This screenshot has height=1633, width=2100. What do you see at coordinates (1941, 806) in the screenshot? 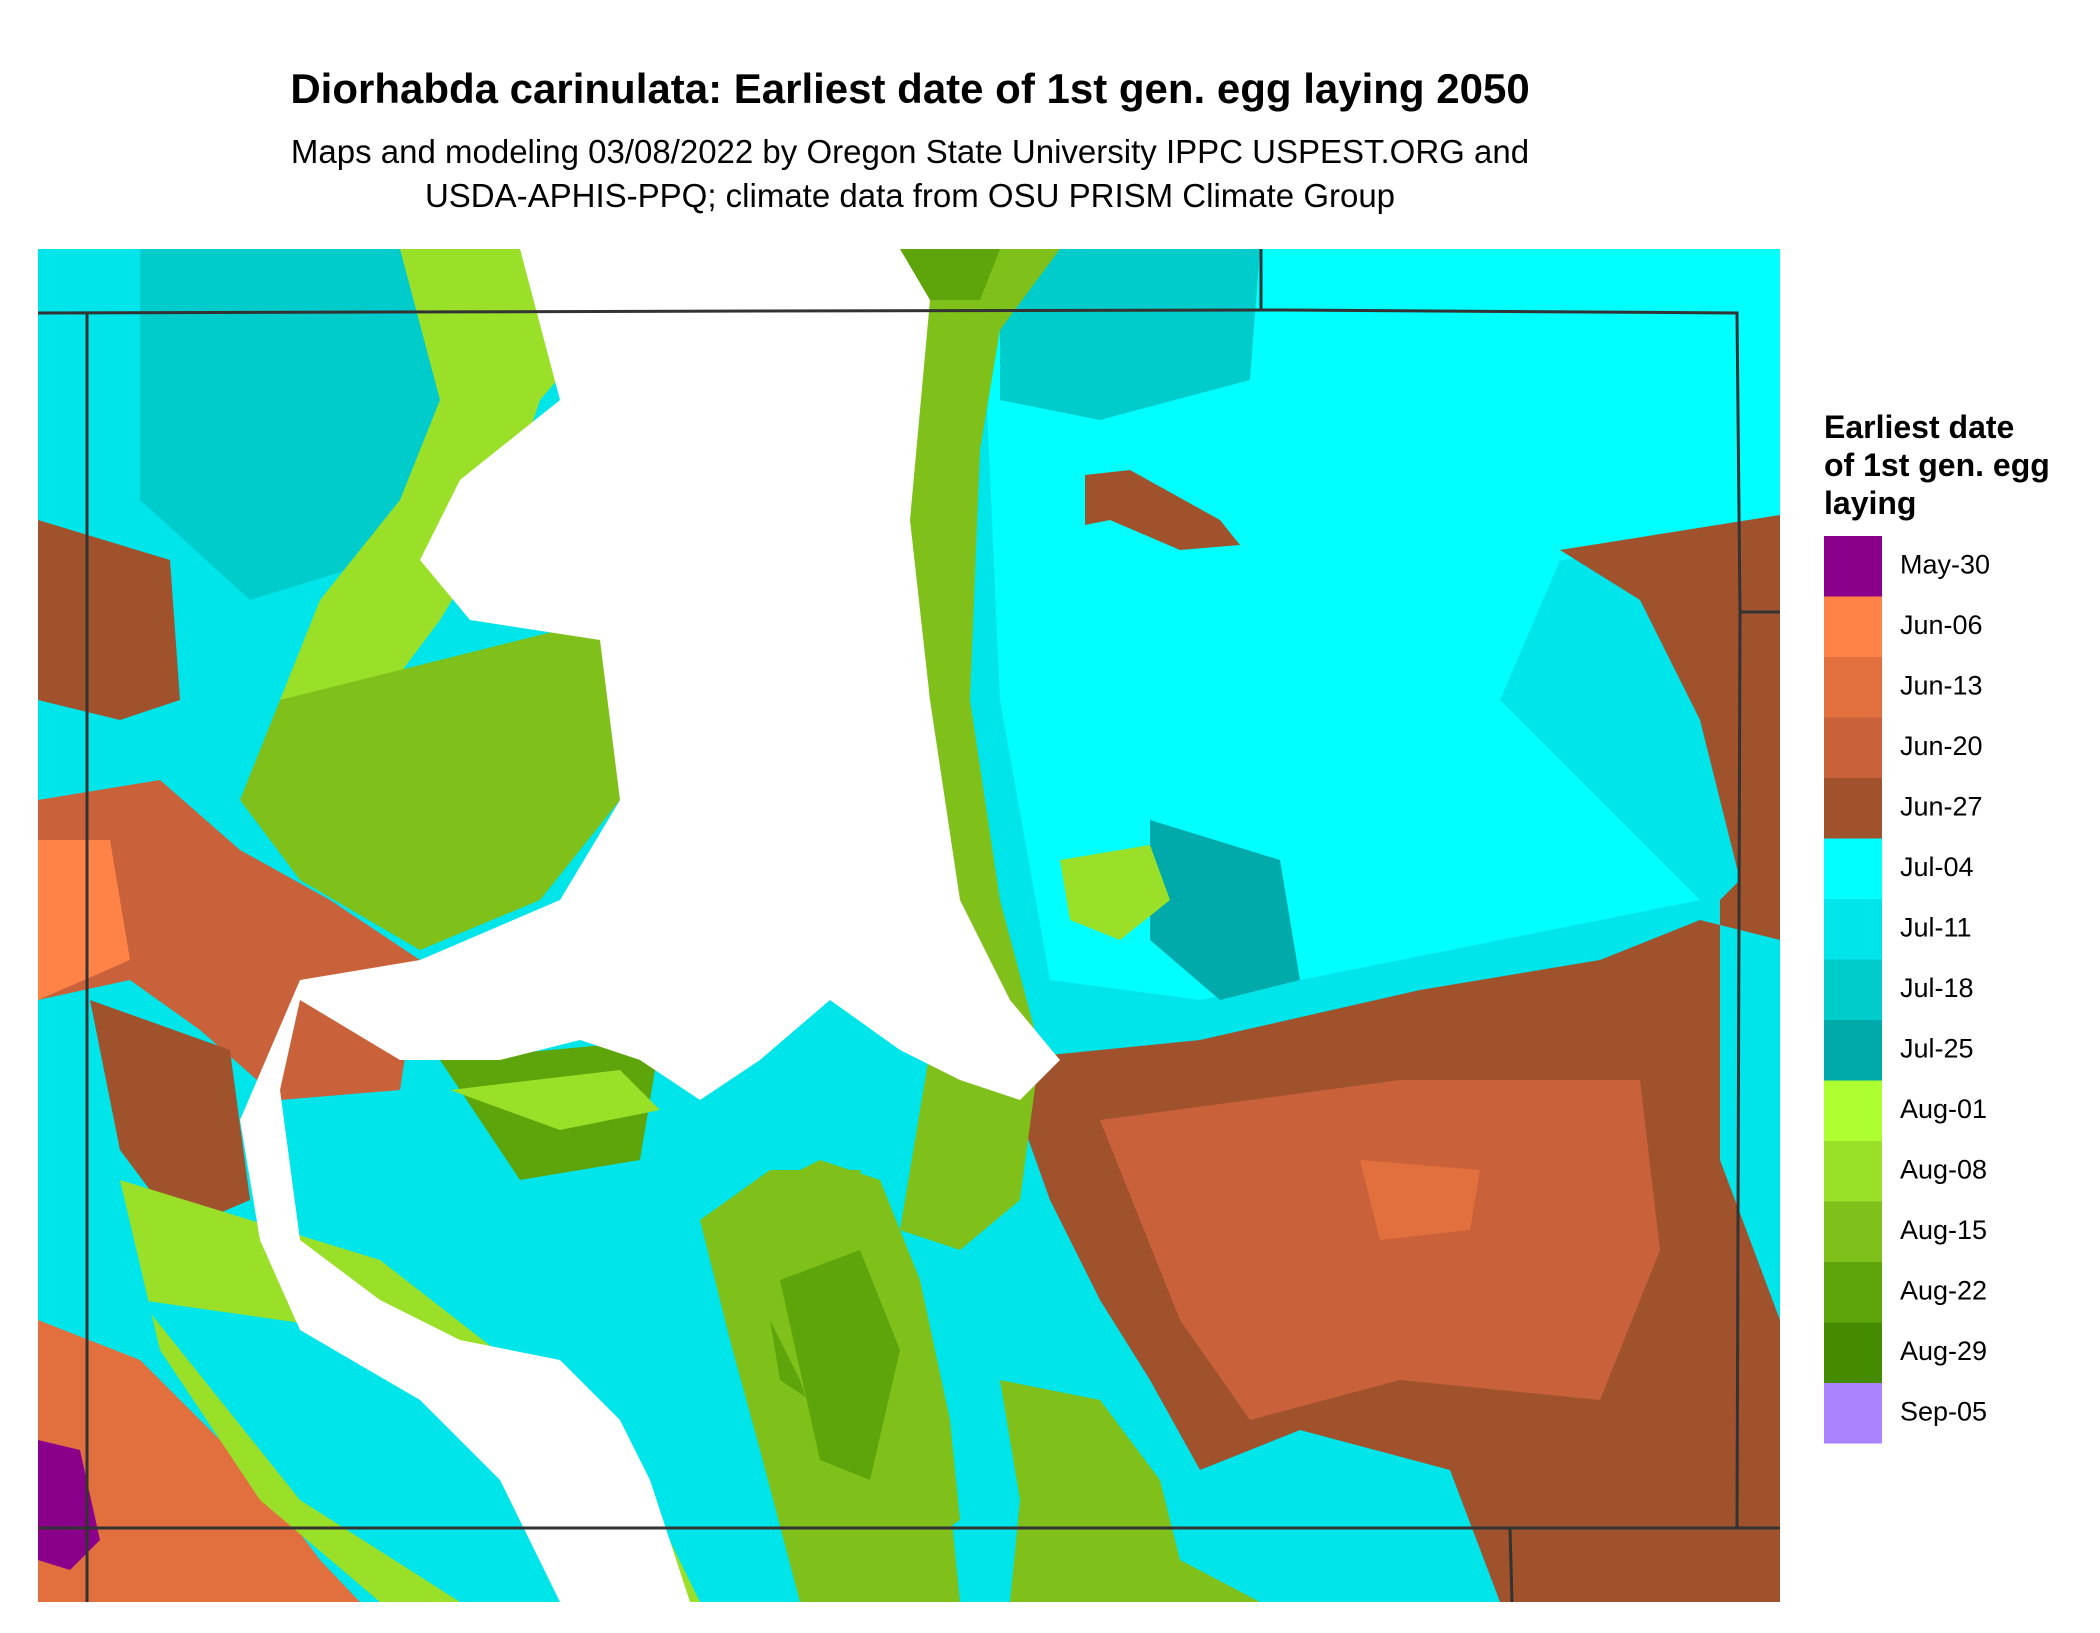
I see `legend-label: Jun-27` at bounding box center [1941, 806].